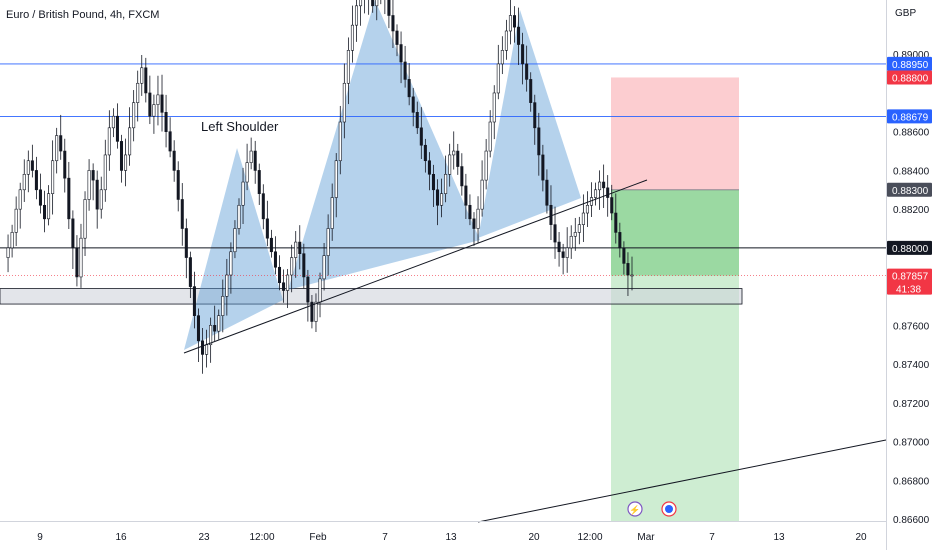 This screenshot has width=932, height=550. What do you see at coordinates (529, 124) in the screenshot?
I see `right-shoulder-triangle` at bounding box center [529, 124].